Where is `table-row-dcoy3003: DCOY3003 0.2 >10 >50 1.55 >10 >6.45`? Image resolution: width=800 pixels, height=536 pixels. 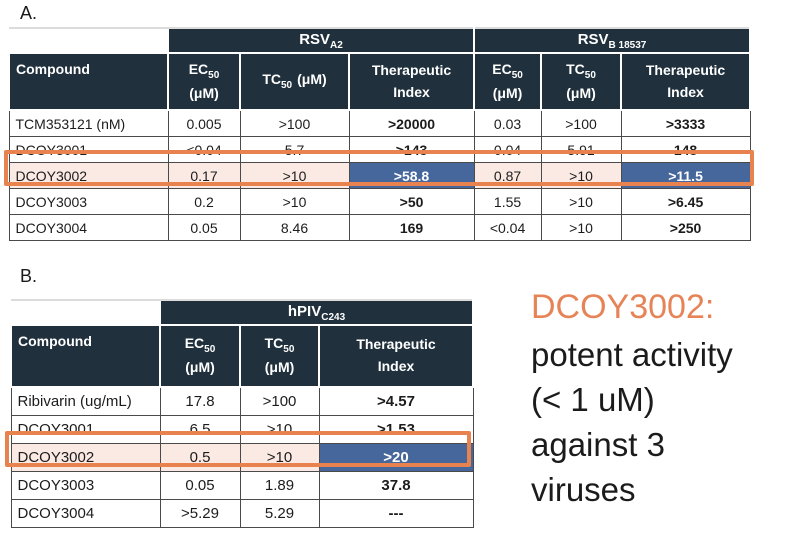
table-row-dcoy3003: DCOY3003 0.2 >10 >50 1.55 >10 >6.45 is located at coordinates (379, 201).